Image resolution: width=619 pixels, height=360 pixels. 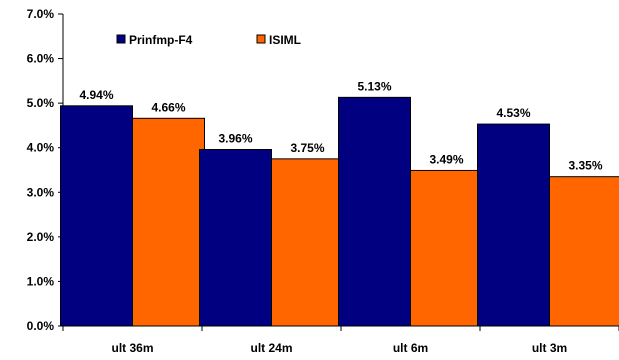 I want to click on data-label: 3.49%, so click(x=446, y=159).